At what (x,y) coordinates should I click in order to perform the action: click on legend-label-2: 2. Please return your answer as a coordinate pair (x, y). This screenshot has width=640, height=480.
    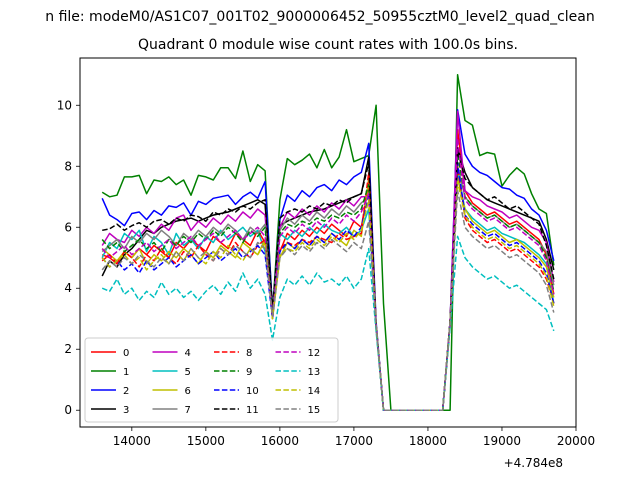
    Looking at the image, I should click on (126, 391).